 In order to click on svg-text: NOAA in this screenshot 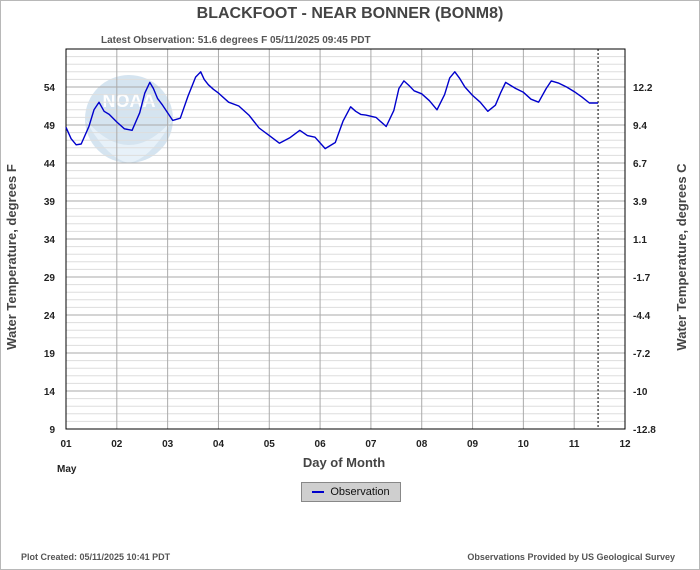, I will do `click(129, 101)`.